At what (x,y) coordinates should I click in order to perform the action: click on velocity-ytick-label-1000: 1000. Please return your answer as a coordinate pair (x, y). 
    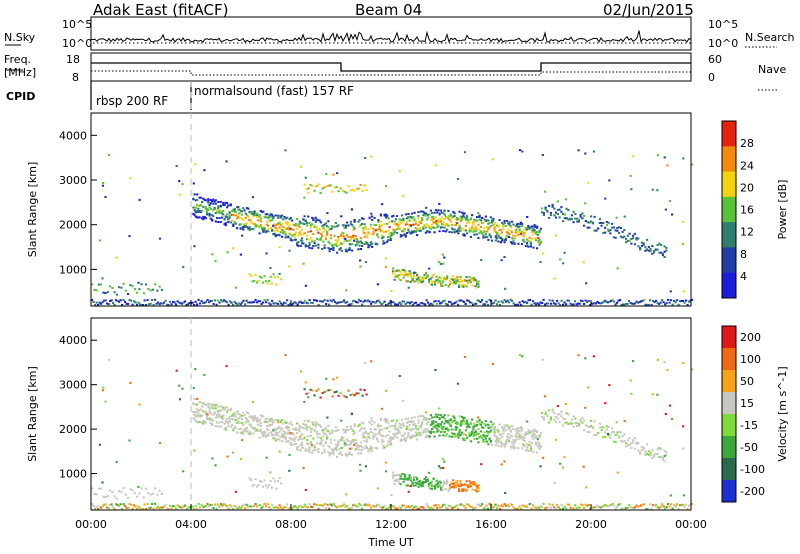
    Looking at the image, I should click on (73, 474).